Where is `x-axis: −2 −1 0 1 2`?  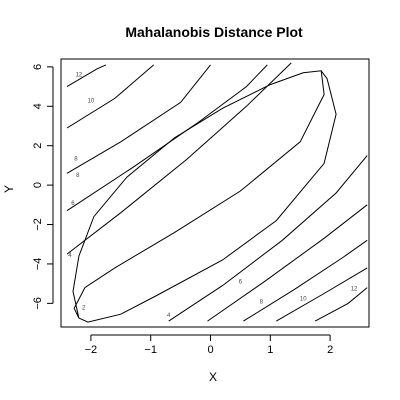 x-axis: −2 −1 0 1 2 is located at coordinates (209, 345).